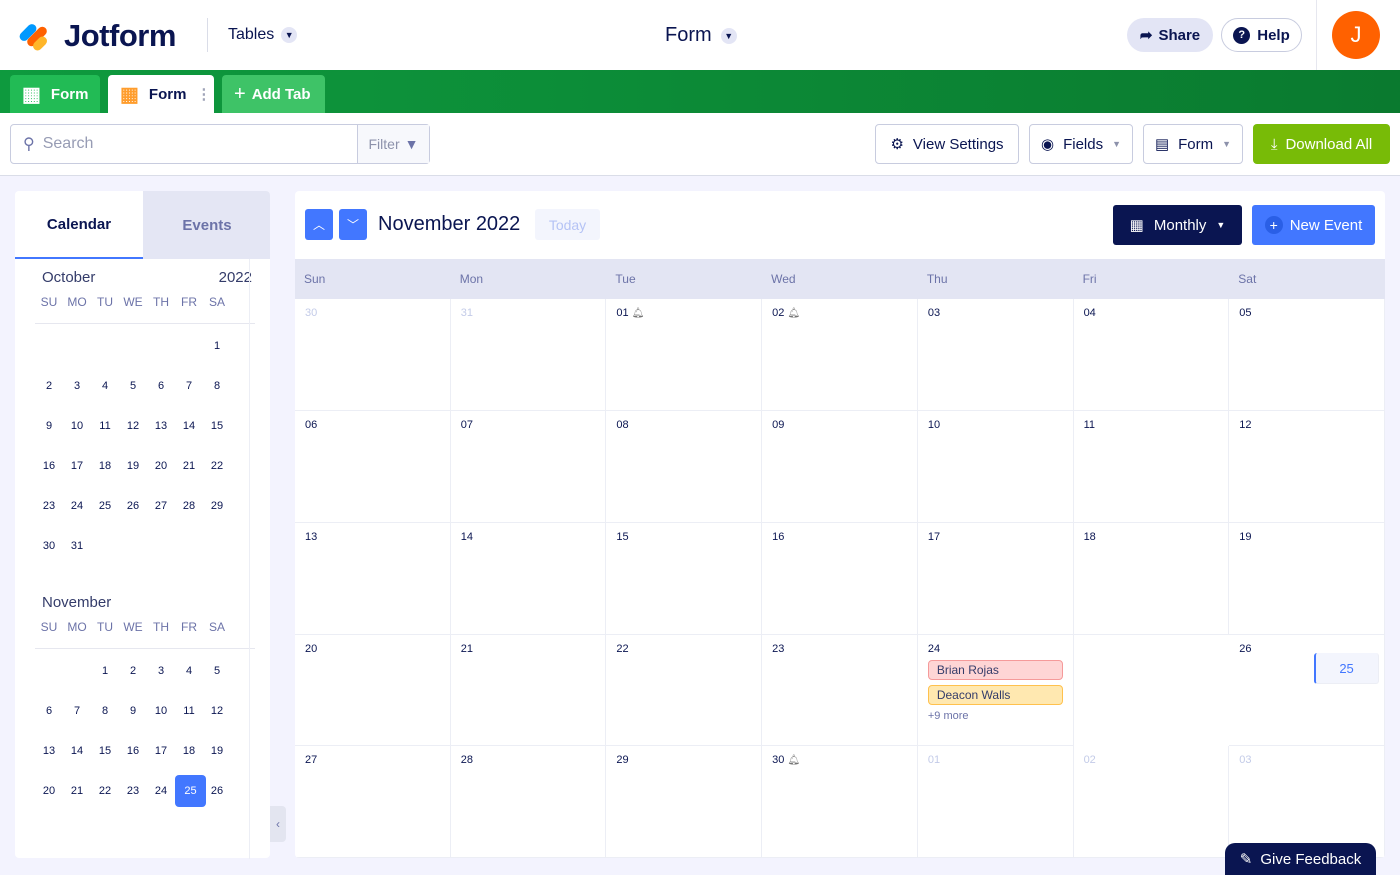 This screenshot has width=1400, height=875. Describe the element at coordinates (1300, 859) in the screenshot. I see `give-feedback-button: ✎ Give Feedback` at that location.